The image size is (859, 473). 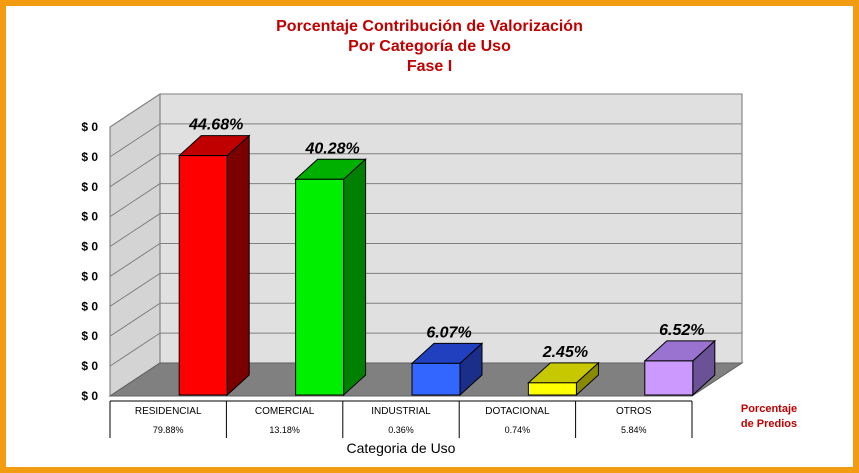 What do you see at coordinates (168, 430) in the screenshot?
I see `table-value: 79.88%` at bounding box center [168, 430].